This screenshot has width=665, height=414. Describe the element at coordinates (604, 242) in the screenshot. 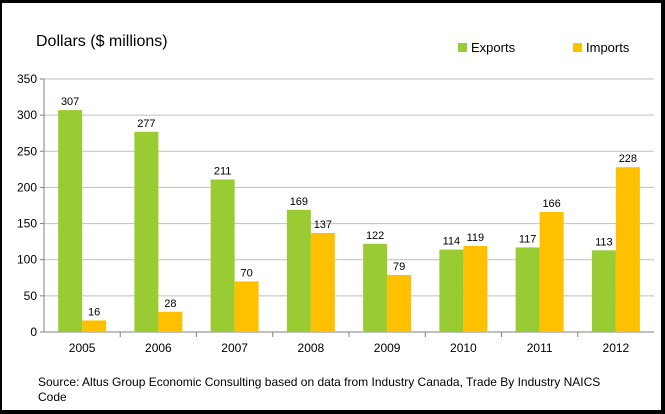

I see `data-label-exports: 113` at that location.